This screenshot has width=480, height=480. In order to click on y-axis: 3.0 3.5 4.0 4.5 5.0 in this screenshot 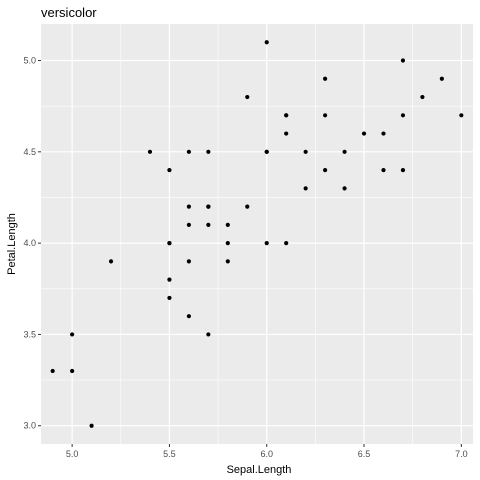, I will do `click(32, 243)`.